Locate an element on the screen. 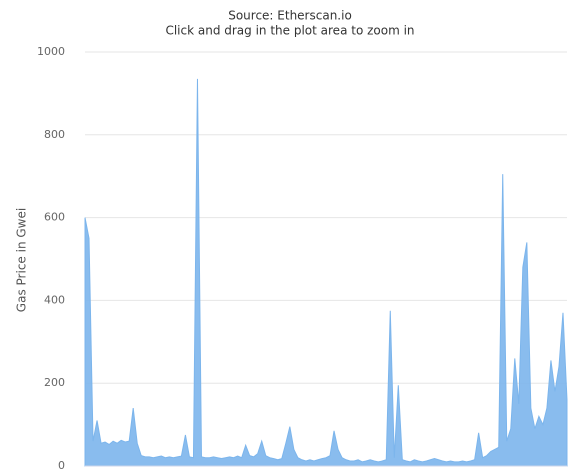 This screenshot has width=581, height=473. chart-title: Source: Etherscan.io is located at coordinates (290, 16).